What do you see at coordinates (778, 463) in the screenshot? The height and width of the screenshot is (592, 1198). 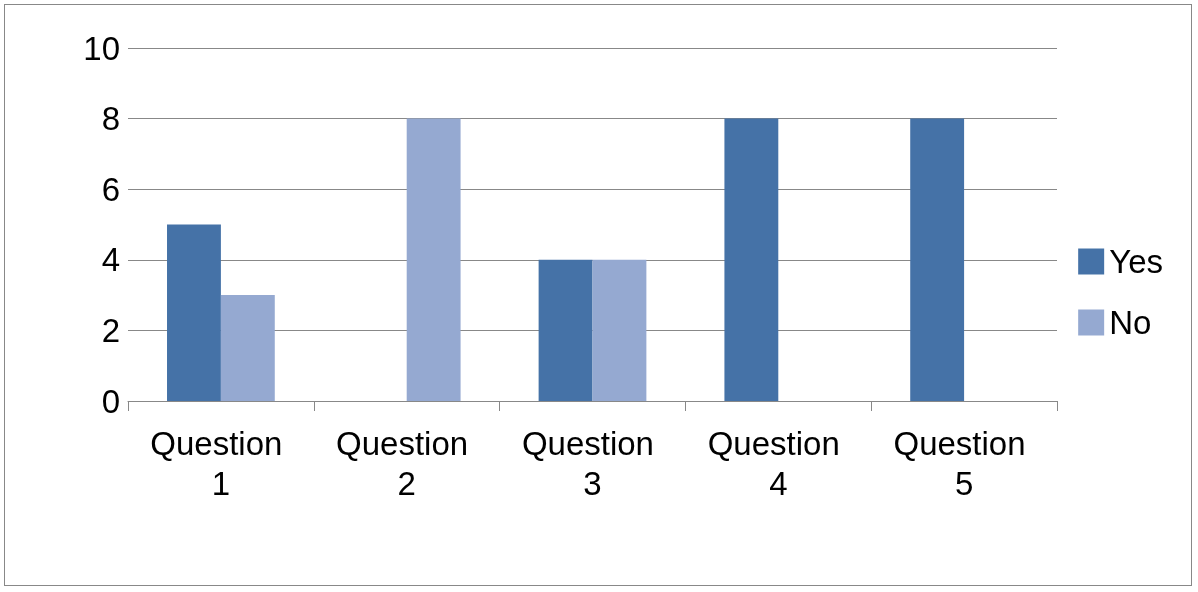 I see `x-tick-label: Question 4` at bounding box center [778, 463].